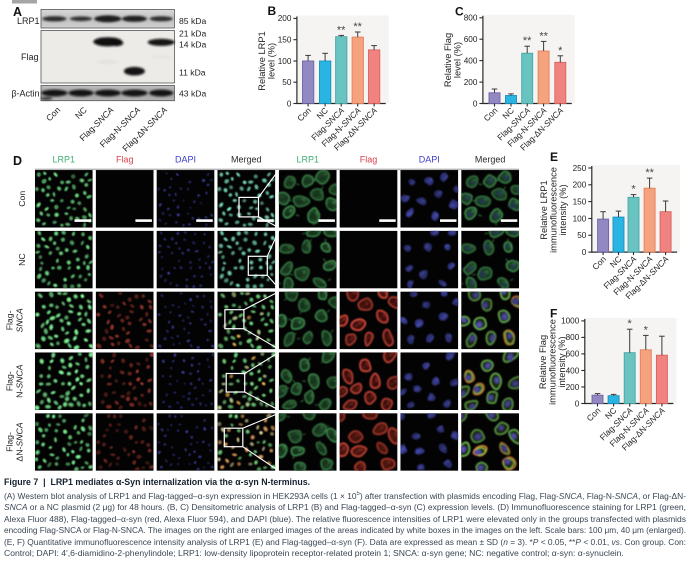 This screenshot has width=686, height=571. What do you see at coordinates (20, 320) in the screenshot?
I see `svg-text: SNCA` at bounding box center [20, 320].